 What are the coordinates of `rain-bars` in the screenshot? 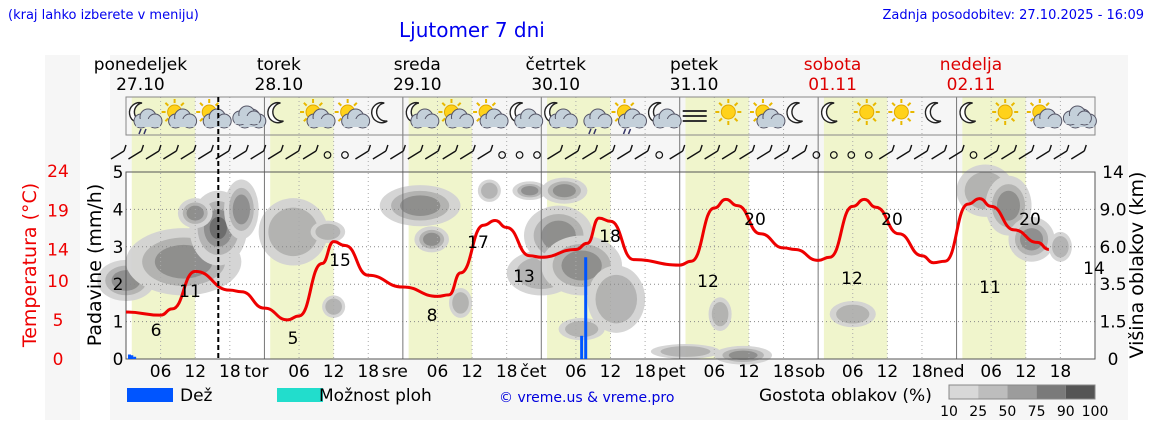 It's located at (357, 308).